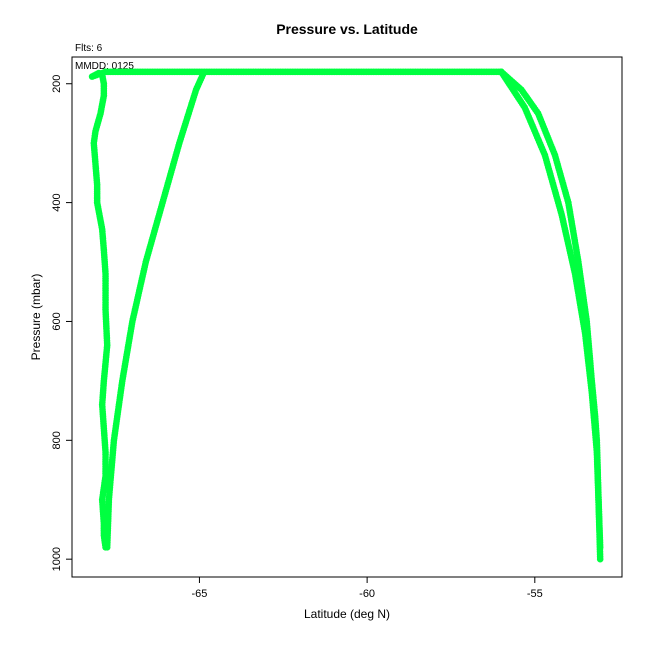 The height and width of the screenshot is (650, 650). I want to click on y-tick-label: 600, so click(57, 321).